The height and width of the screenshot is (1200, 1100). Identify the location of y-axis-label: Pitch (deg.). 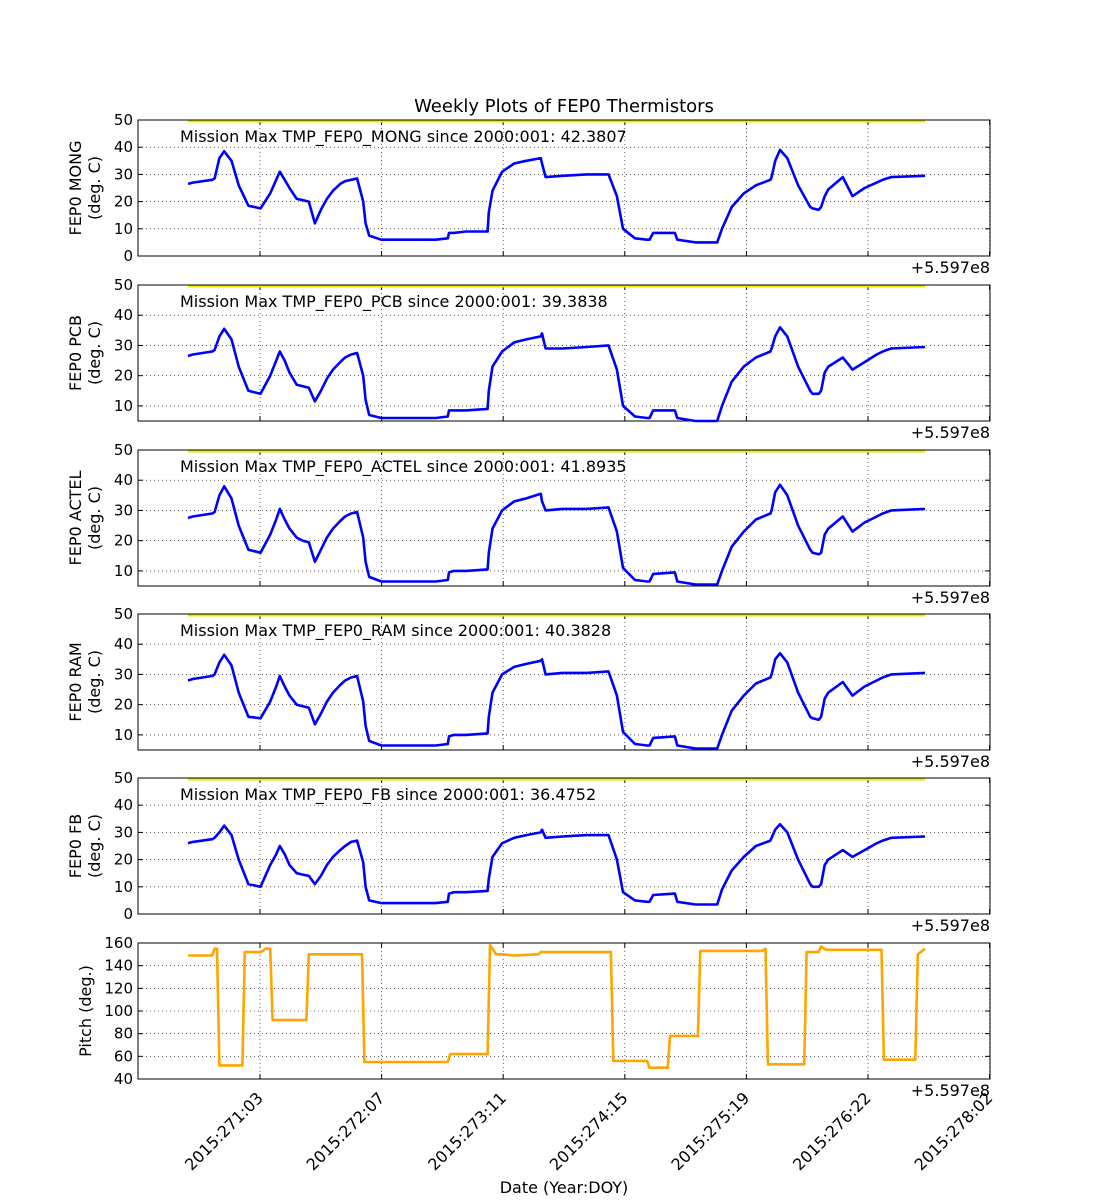
(85, 1011).